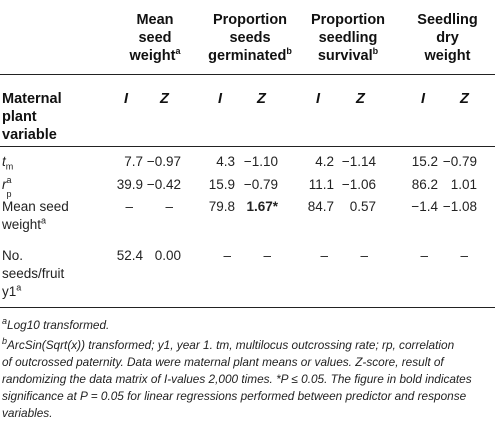 The width and height of the screenshot is (495, 426). What do you see at coordinates (262, 206) in the screenshot?
I see `table-cell-significant: 1.67*` at bounding box center [262, 206].